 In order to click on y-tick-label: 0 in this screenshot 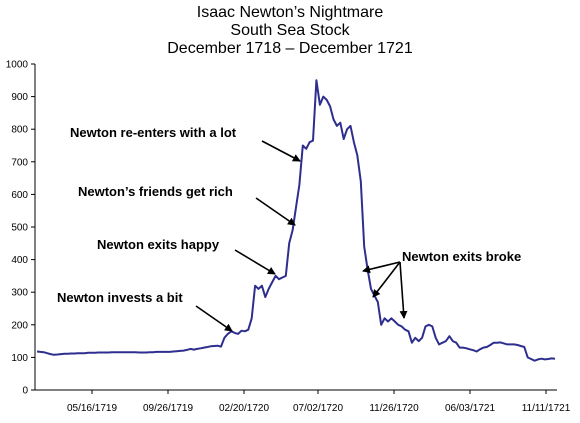, I will do `click(25, 391)`.